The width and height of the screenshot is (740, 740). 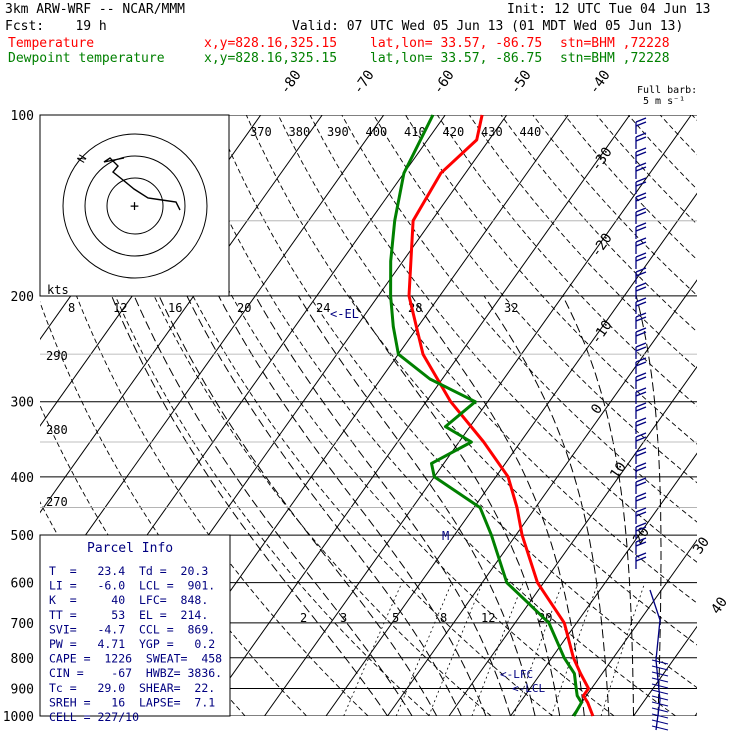 What do you see at coordinates (22, 536) in the screenshot?
I see `pressure-tick-label: 500` at bounding box center [22, 536].